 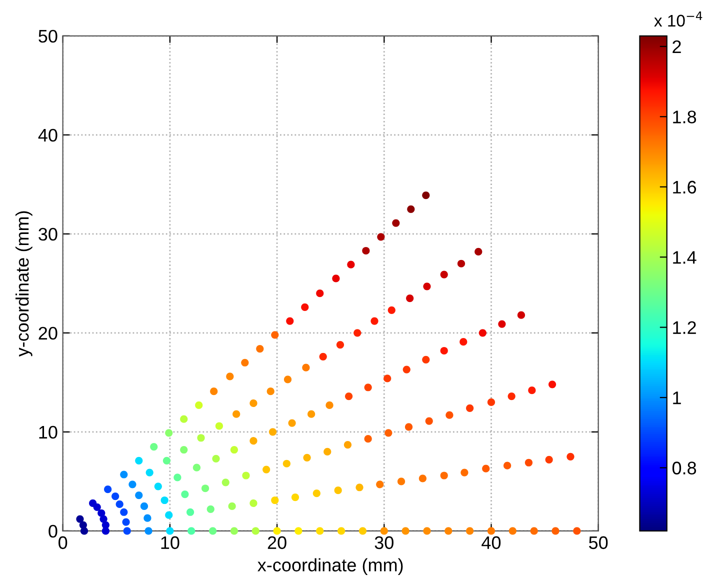 What do you see at coordinates (684, 117) in the screenshot?
I see `color-bar-label: 1.8` at bounding box center [684, 117].